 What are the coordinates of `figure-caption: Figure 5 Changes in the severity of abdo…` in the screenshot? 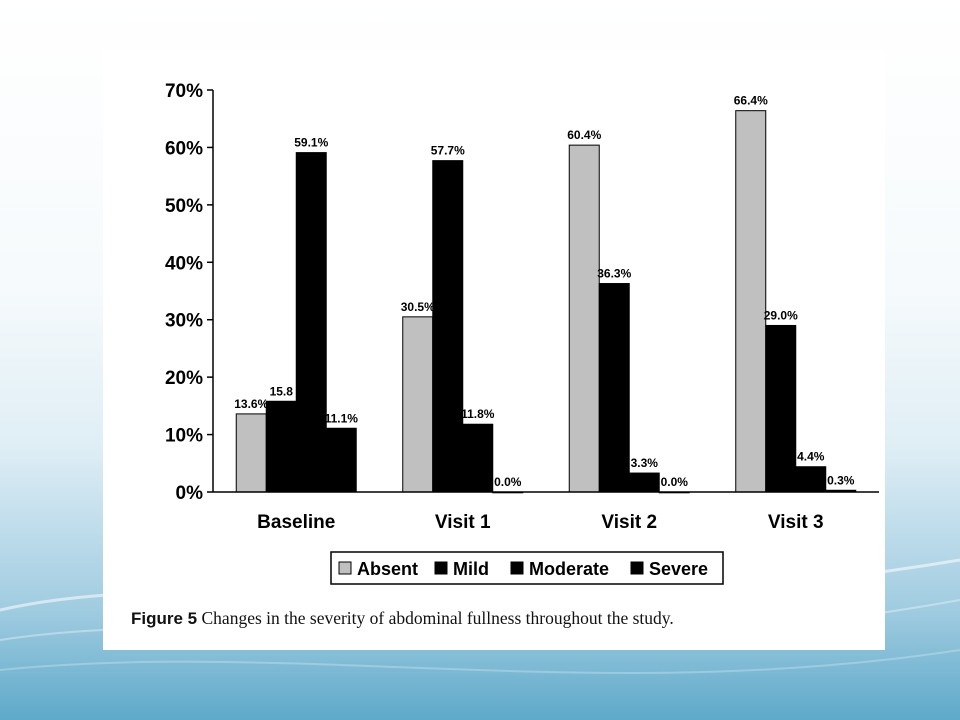 It's located at (402, 618).